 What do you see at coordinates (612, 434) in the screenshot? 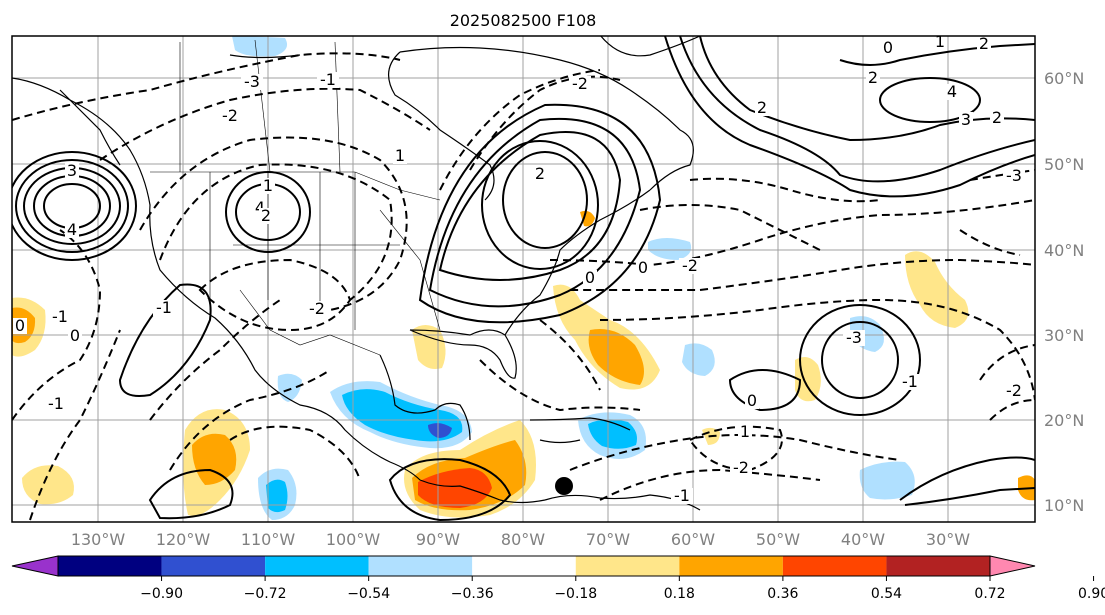
I see `shade-blue-caribbean` at bounding box center [612, 434].